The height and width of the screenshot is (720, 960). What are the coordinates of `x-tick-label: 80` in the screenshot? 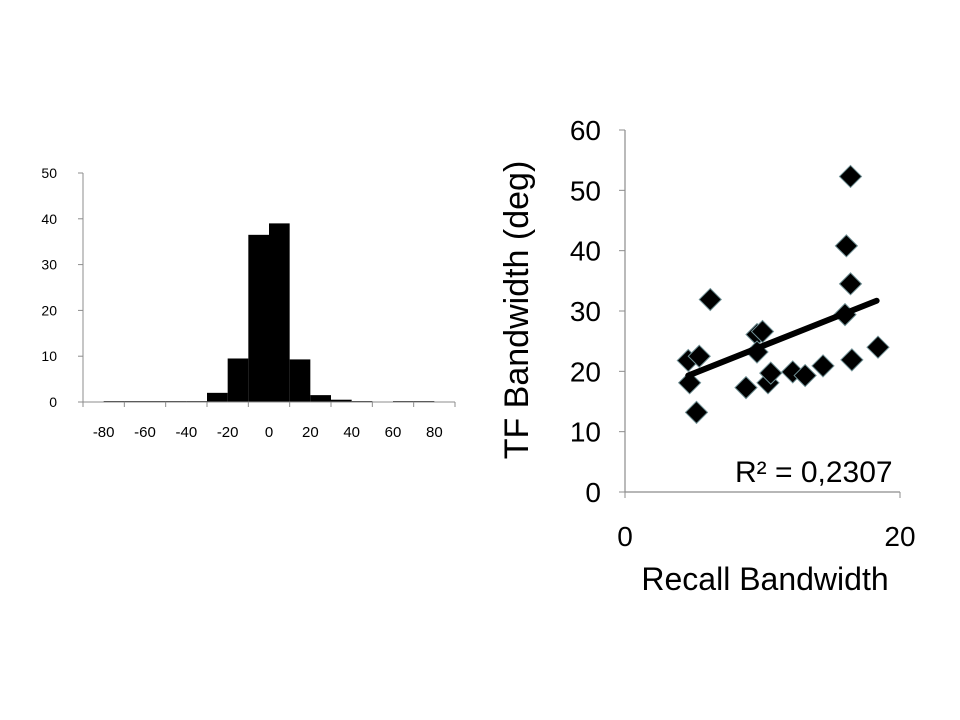 It's located at (434, 432).